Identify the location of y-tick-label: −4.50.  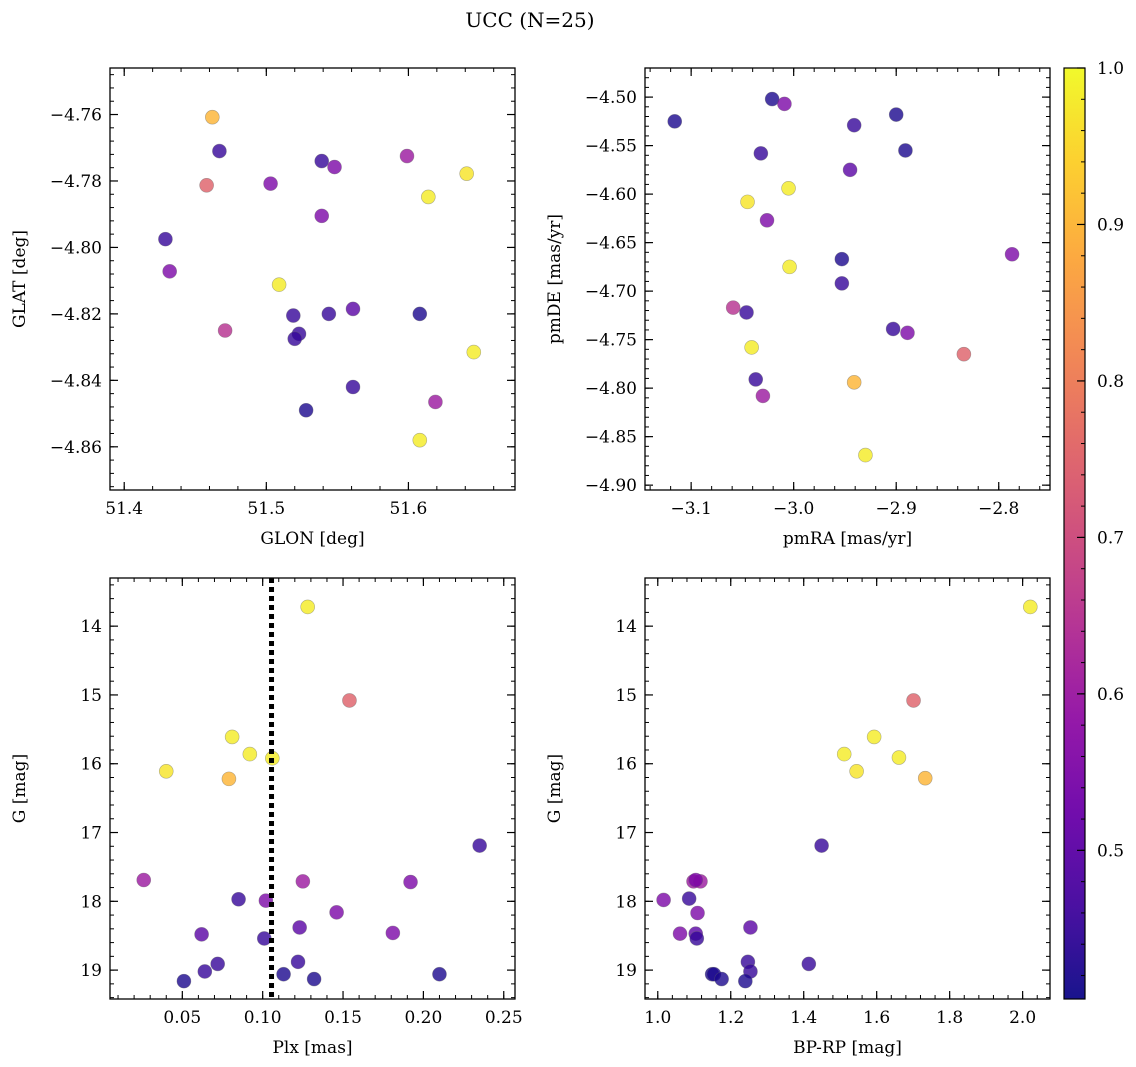
(611, 98).